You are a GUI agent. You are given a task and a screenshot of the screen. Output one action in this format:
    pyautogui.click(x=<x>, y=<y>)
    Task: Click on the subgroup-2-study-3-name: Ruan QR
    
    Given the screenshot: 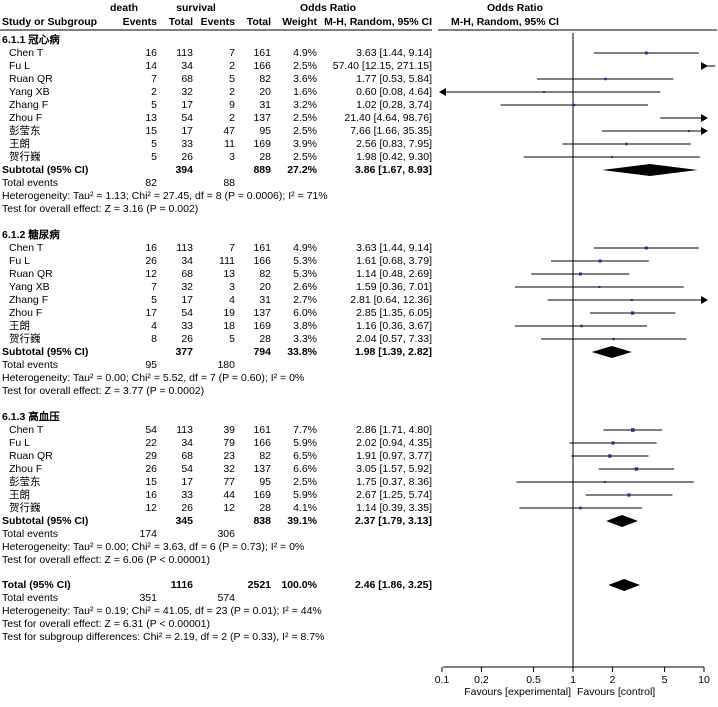 What is the action you would take?
    pyautogui.click(x=31, y=274)
    